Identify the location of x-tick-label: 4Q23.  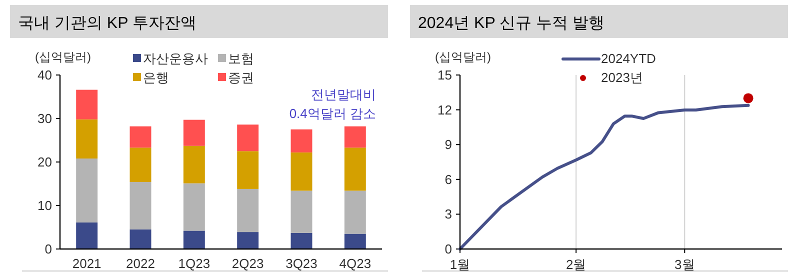
(355, 263).